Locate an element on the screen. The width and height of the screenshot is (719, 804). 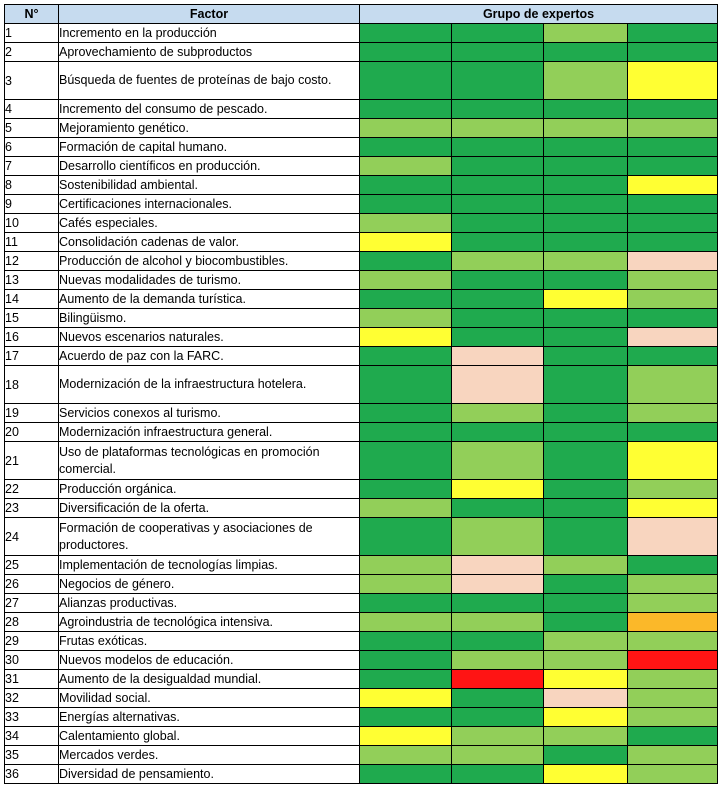
table-row: 34 Calentamiento global. is located at coordinates (361, 736).